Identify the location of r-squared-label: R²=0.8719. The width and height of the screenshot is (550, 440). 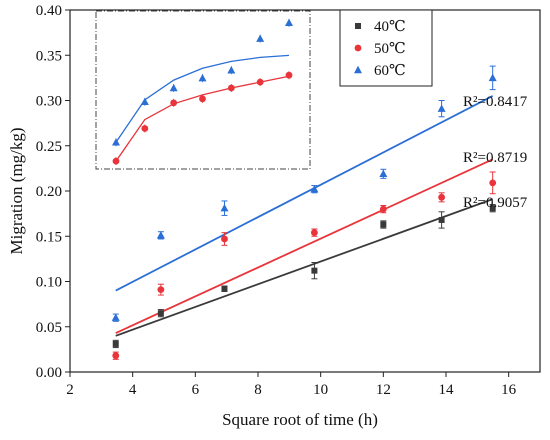
(495, 158).